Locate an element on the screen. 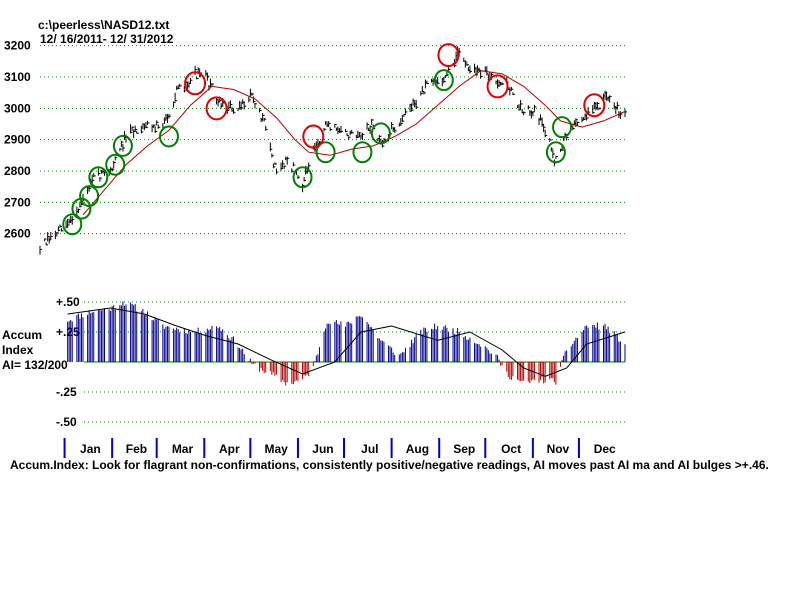  month-label: Jul is located at coordinates (369, 449).